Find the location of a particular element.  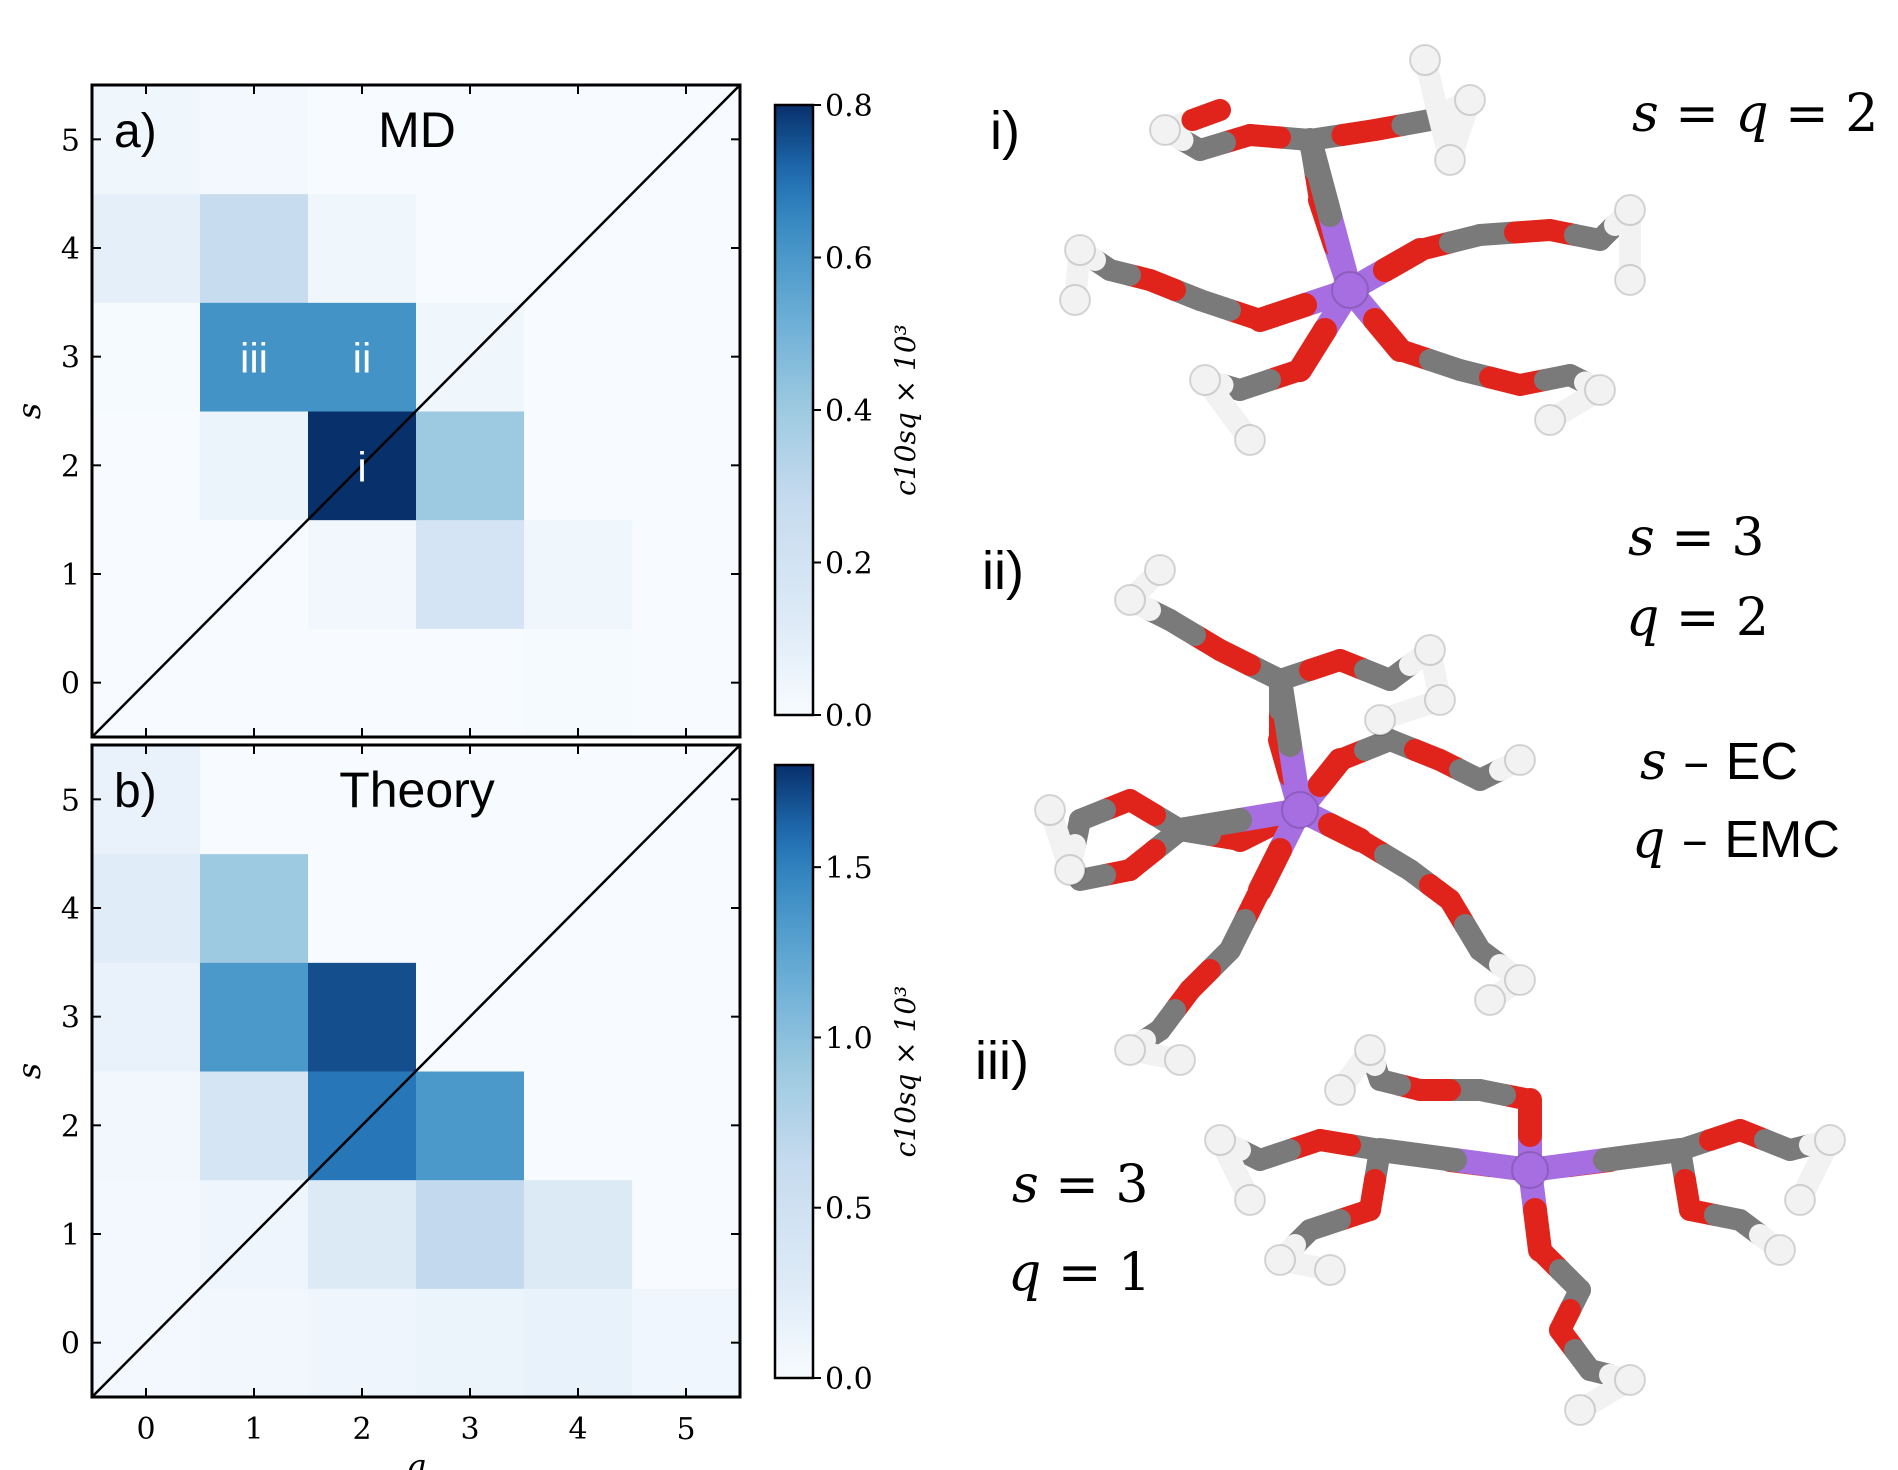

panel-title: Theory is located at coordinates (417, 790).